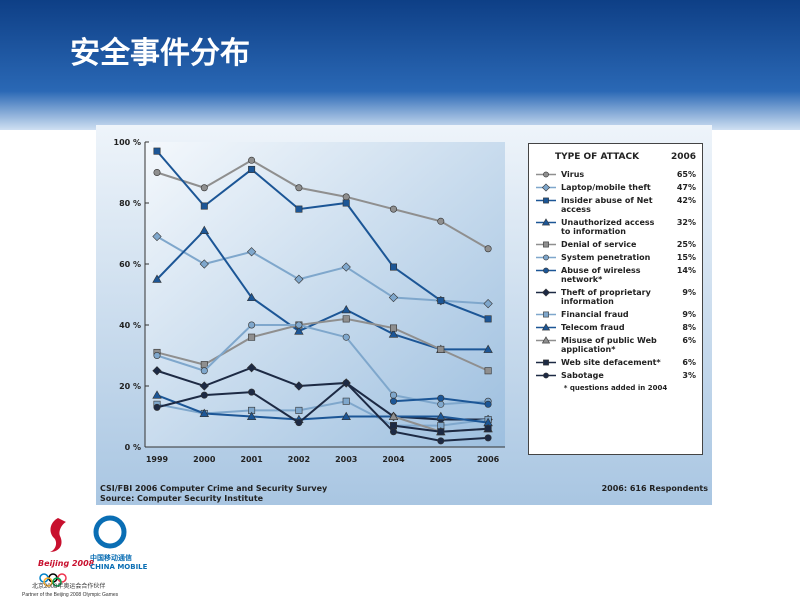 This screenshot has height=600, width=800. I want to click on legend-value: 65%, so click(686, 174).